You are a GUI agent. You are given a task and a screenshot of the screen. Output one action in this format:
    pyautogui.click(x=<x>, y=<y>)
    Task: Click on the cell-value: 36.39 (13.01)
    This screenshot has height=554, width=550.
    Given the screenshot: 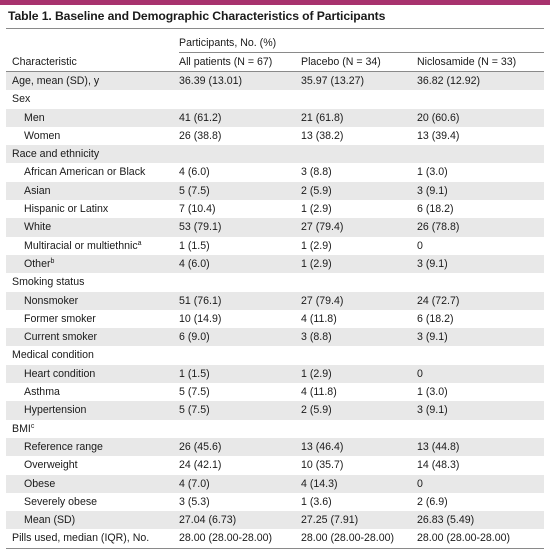 What is the action you would take?
    pyautogui.click(x=211, y=81)
    